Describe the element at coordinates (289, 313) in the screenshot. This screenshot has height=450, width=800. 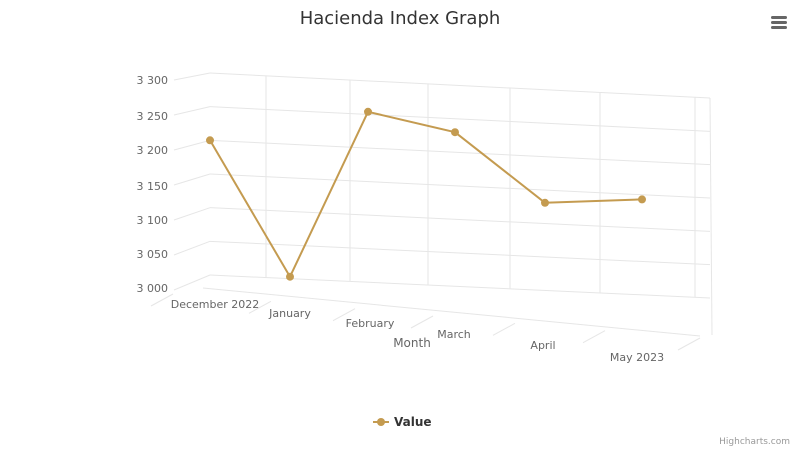
I see `x-tick-label: January` at that location.